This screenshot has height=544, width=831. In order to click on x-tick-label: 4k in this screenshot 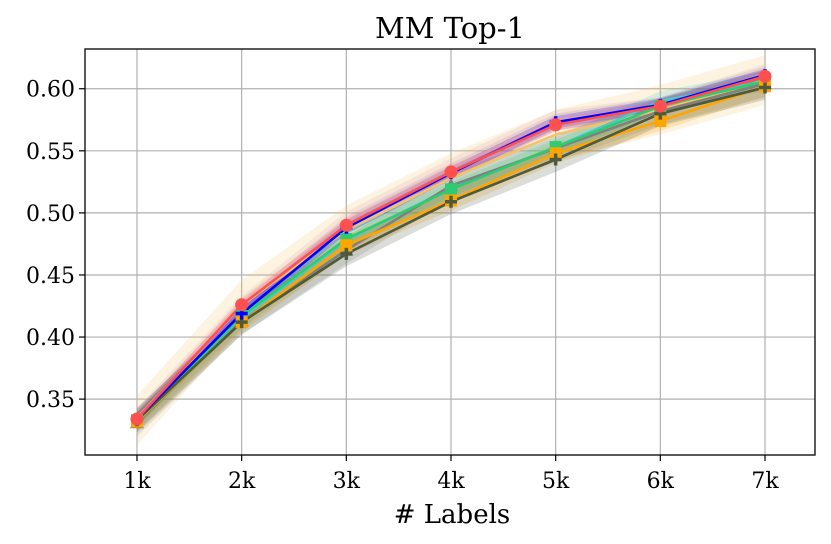, I will do `click(451, 481)`.